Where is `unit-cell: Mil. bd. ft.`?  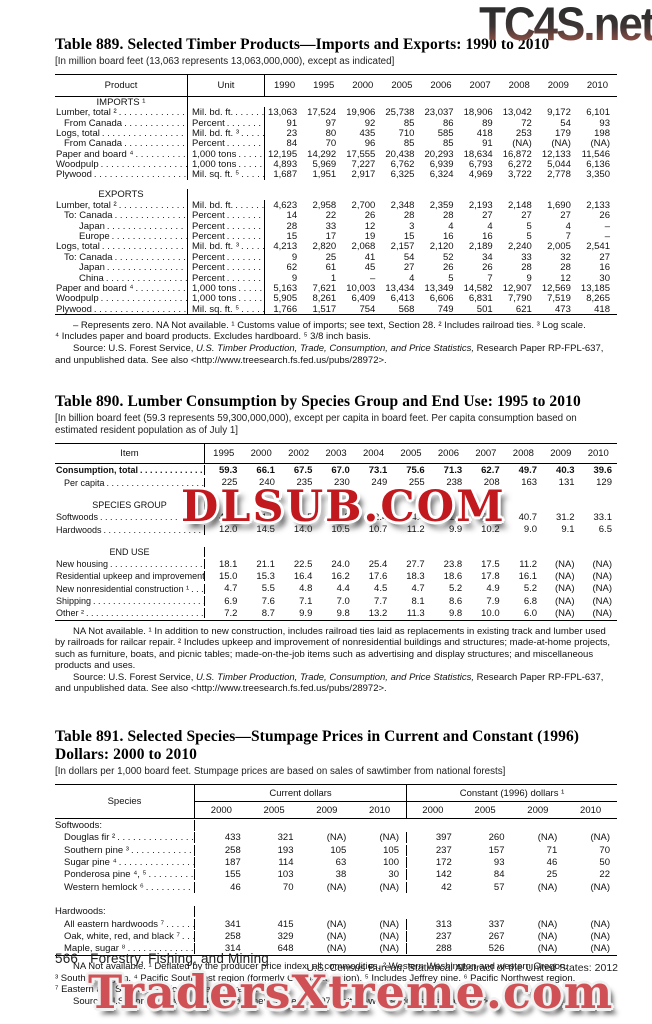
unit-cell: Mil. bd. ft. is located at coordinates (226, 113).